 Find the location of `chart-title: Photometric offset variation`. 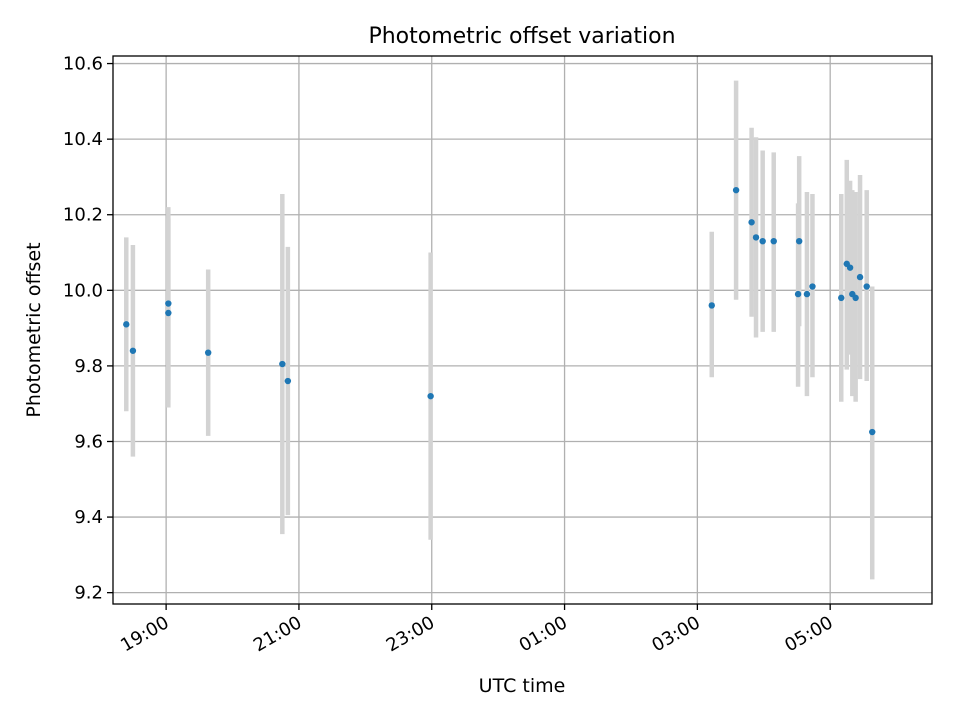

chart-title: Photometric offset variation is located at coordinates (521, 36).